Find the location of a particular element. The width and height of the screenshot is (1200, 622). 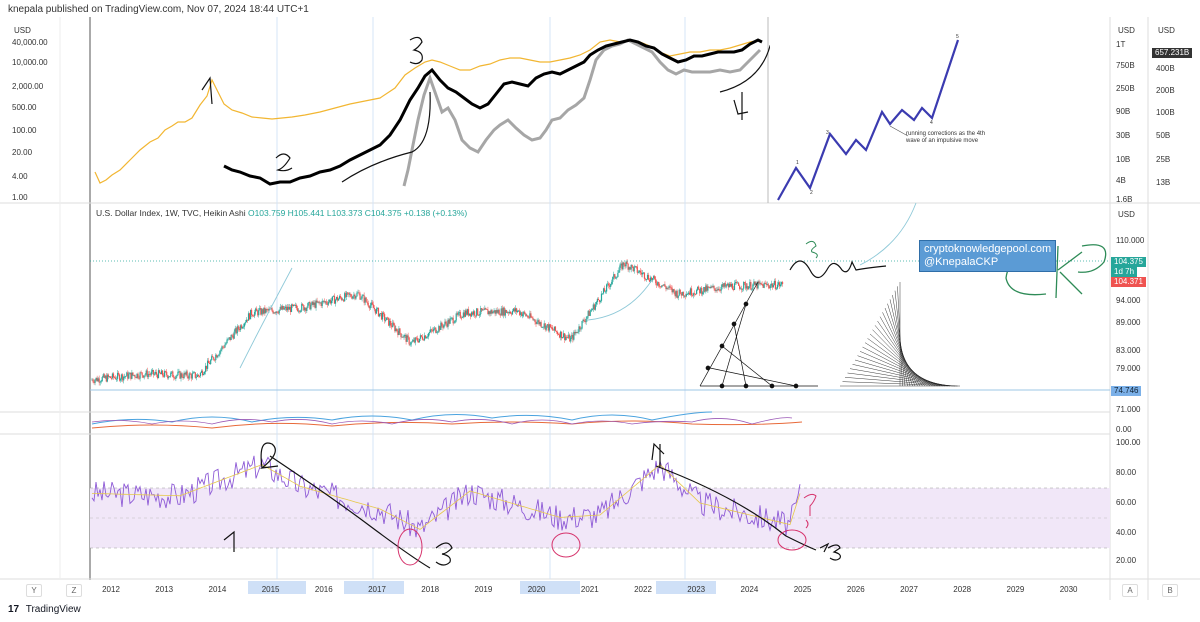

macd-zero-label: 0.00 is located at coordinates (1124, 429).